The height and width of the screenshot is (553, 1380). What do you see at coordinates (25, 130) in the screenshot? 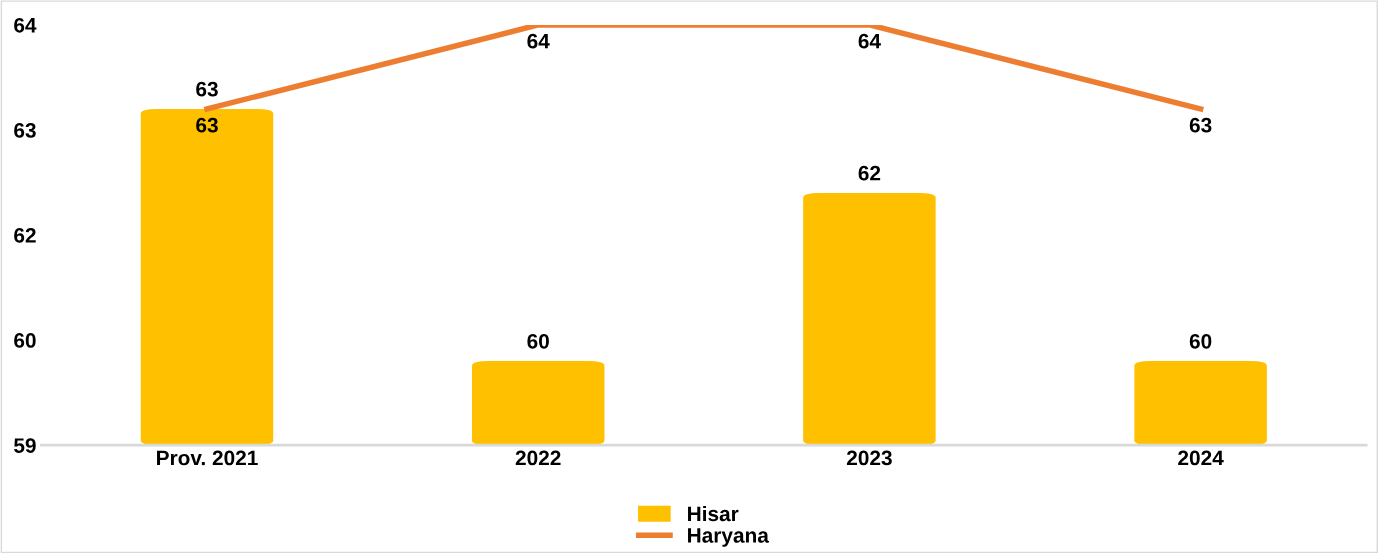
I see `y-tick-label: 63` at bounding box center [25, 130].